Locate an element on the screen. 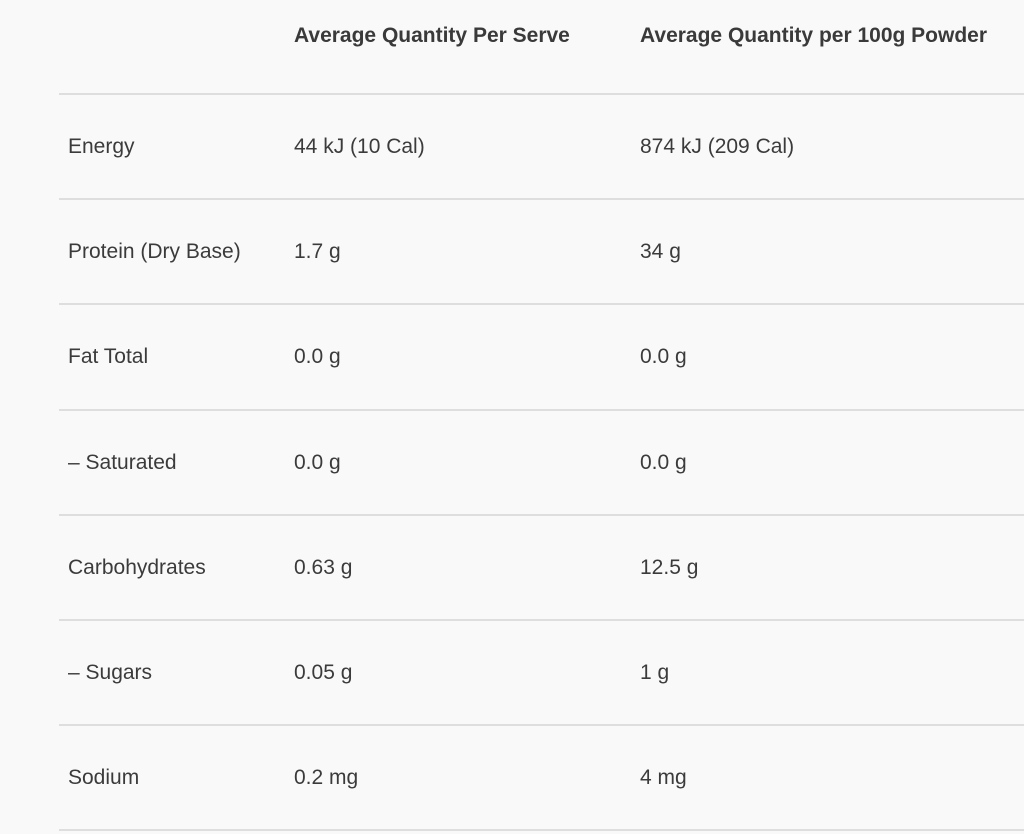 This screenshot has width=1024, height=834. table-row: Fat Total 0.0 g 0.0 g is located at coordinates (541, 358).